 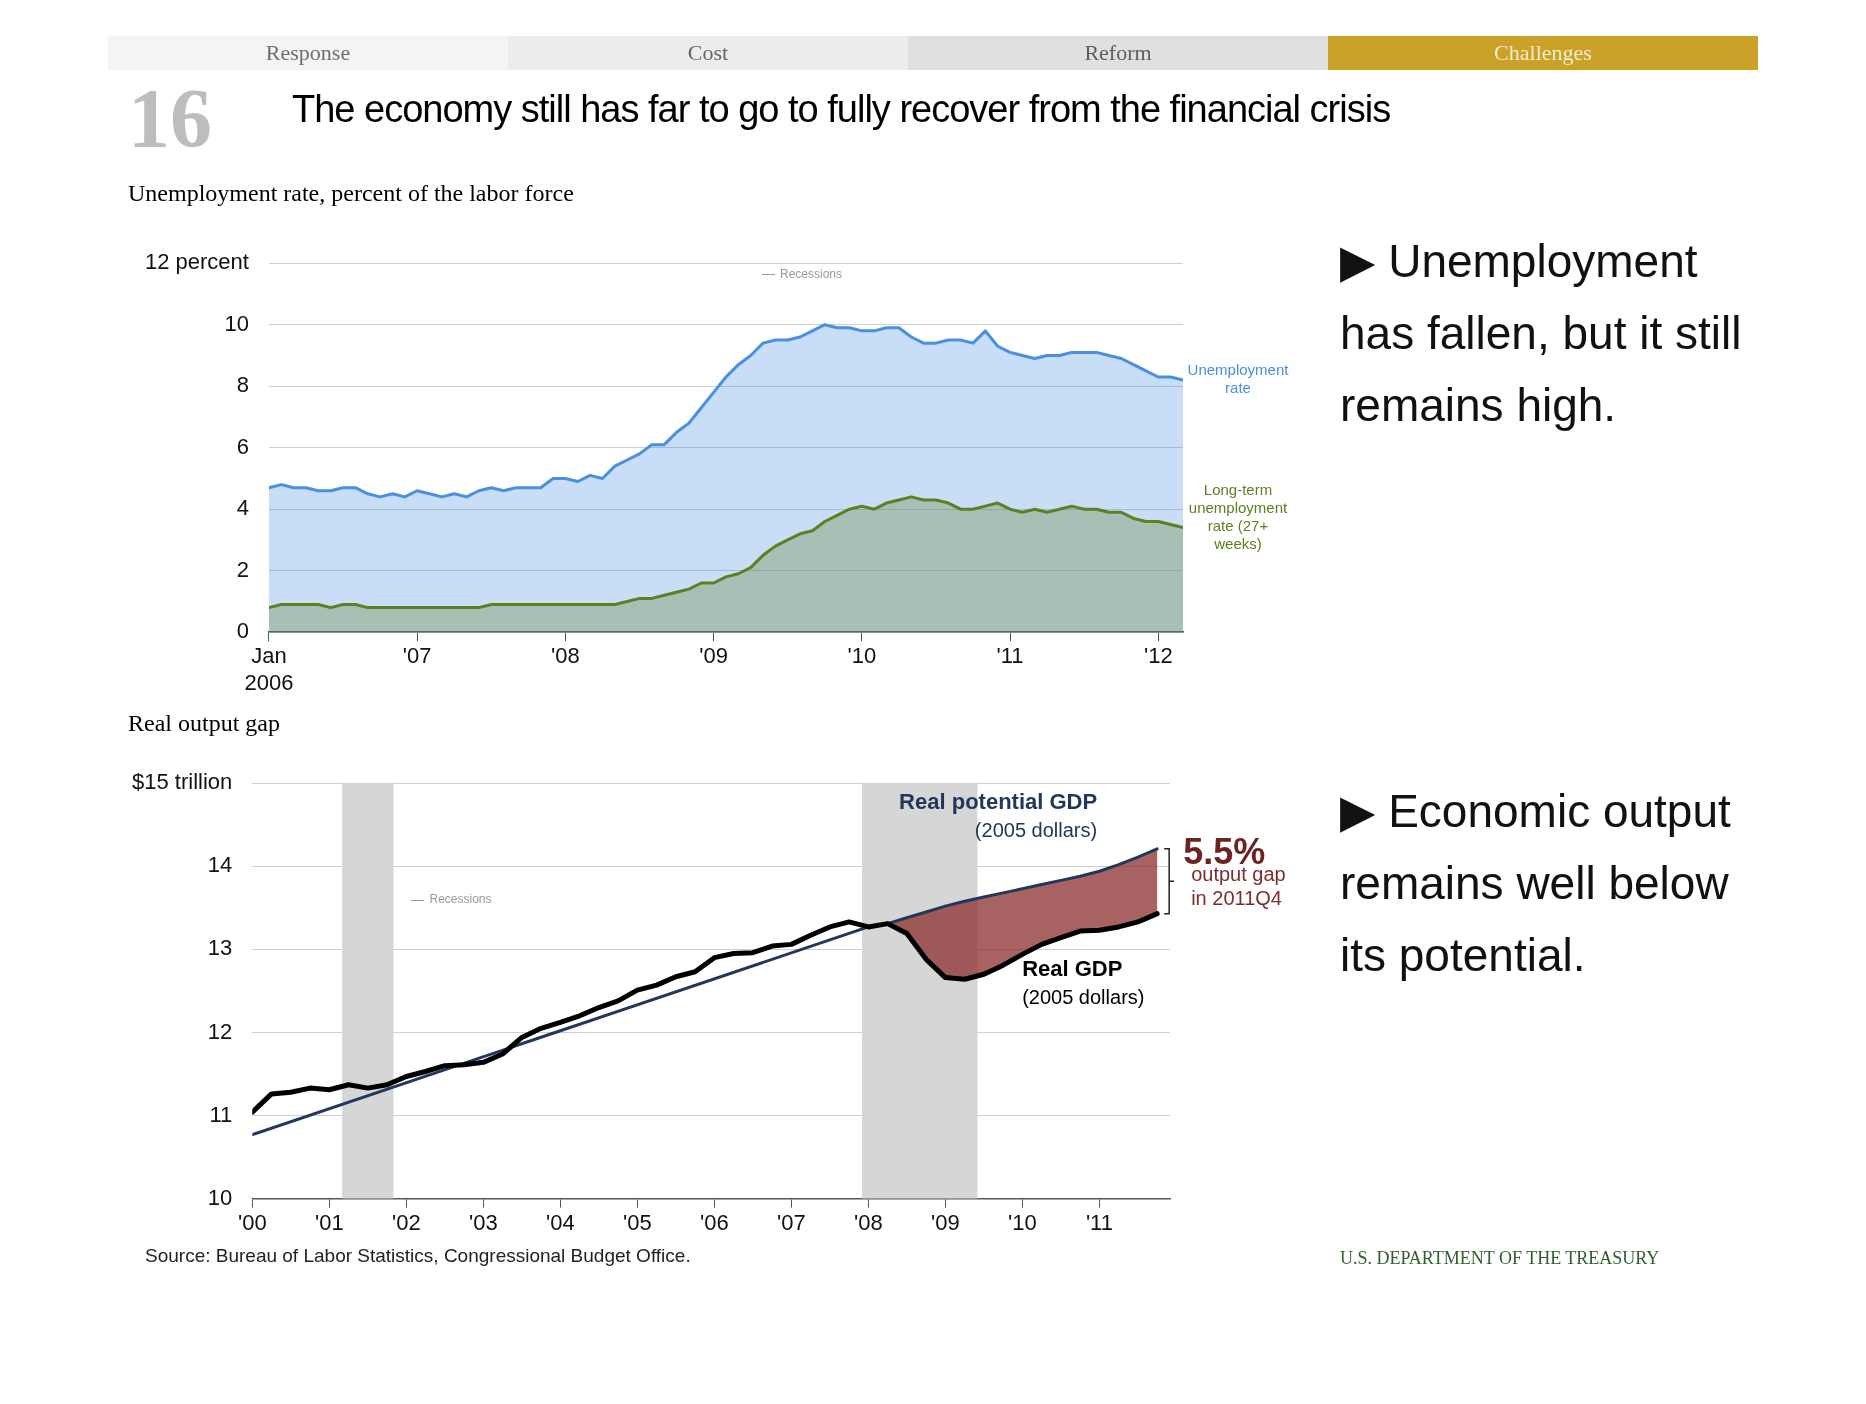 What do you see at coordinates (196, 262) in the screenshot?
I see `y-tick-label: 12 percent` at bounding box center [196, 262].